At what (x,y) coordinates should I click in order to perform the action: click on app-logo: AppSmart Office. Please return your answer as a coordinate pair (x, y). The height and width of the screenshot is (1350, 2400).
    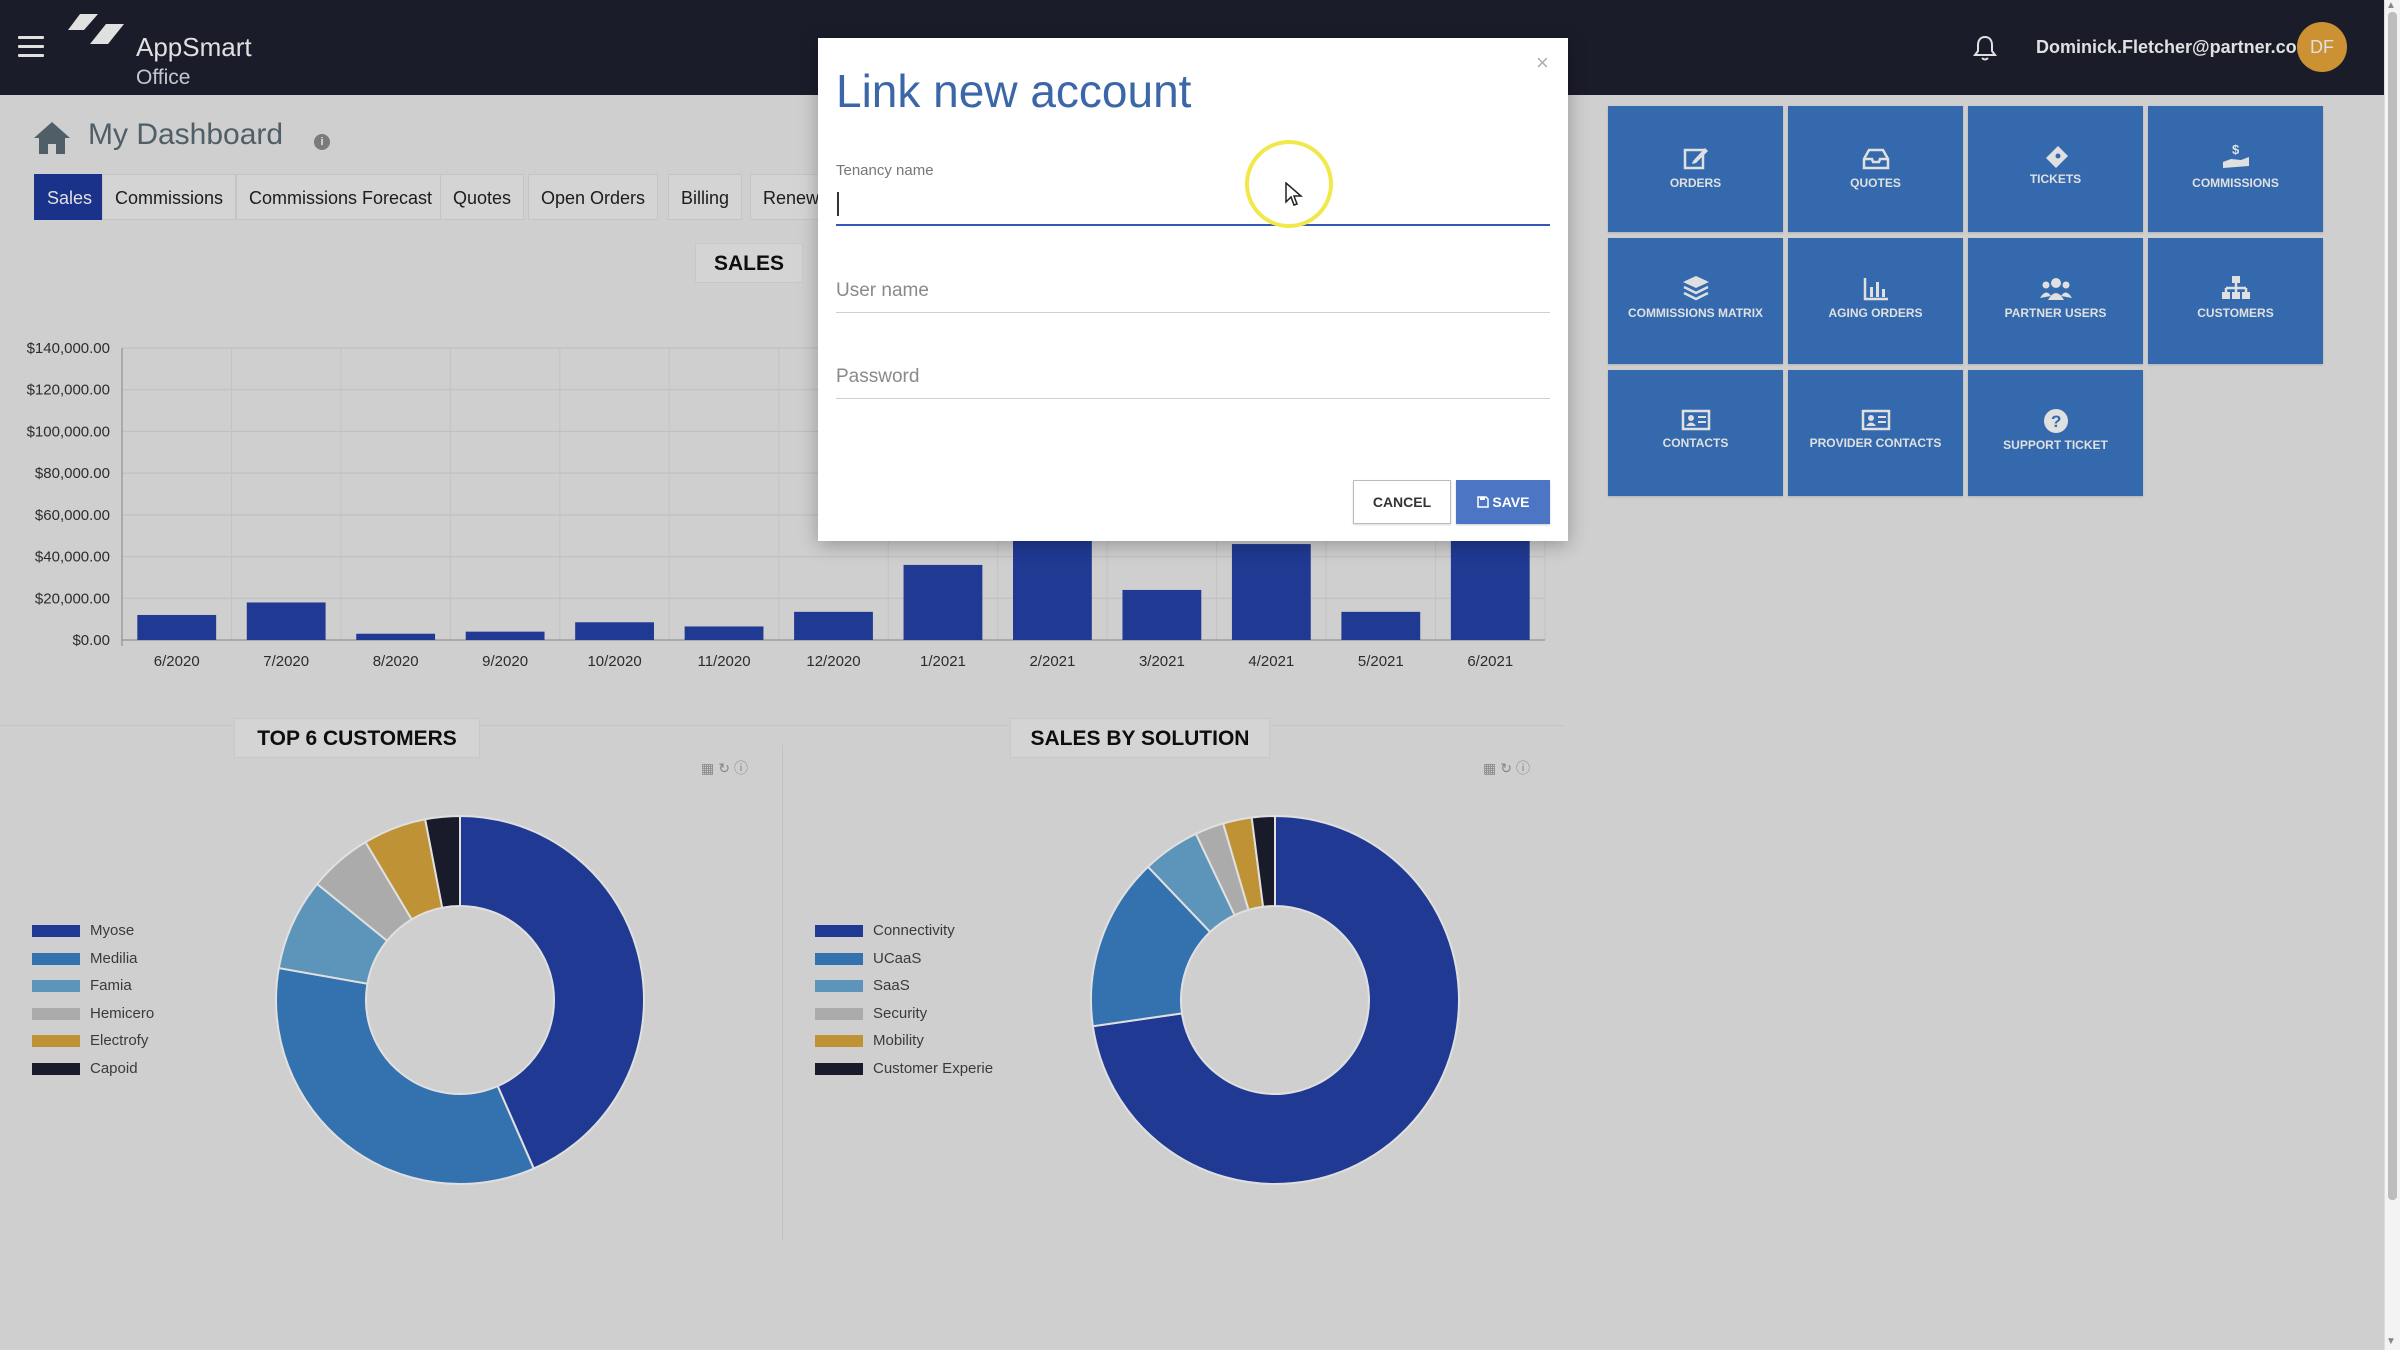
    Looking at the image, I should click on (165, 50).